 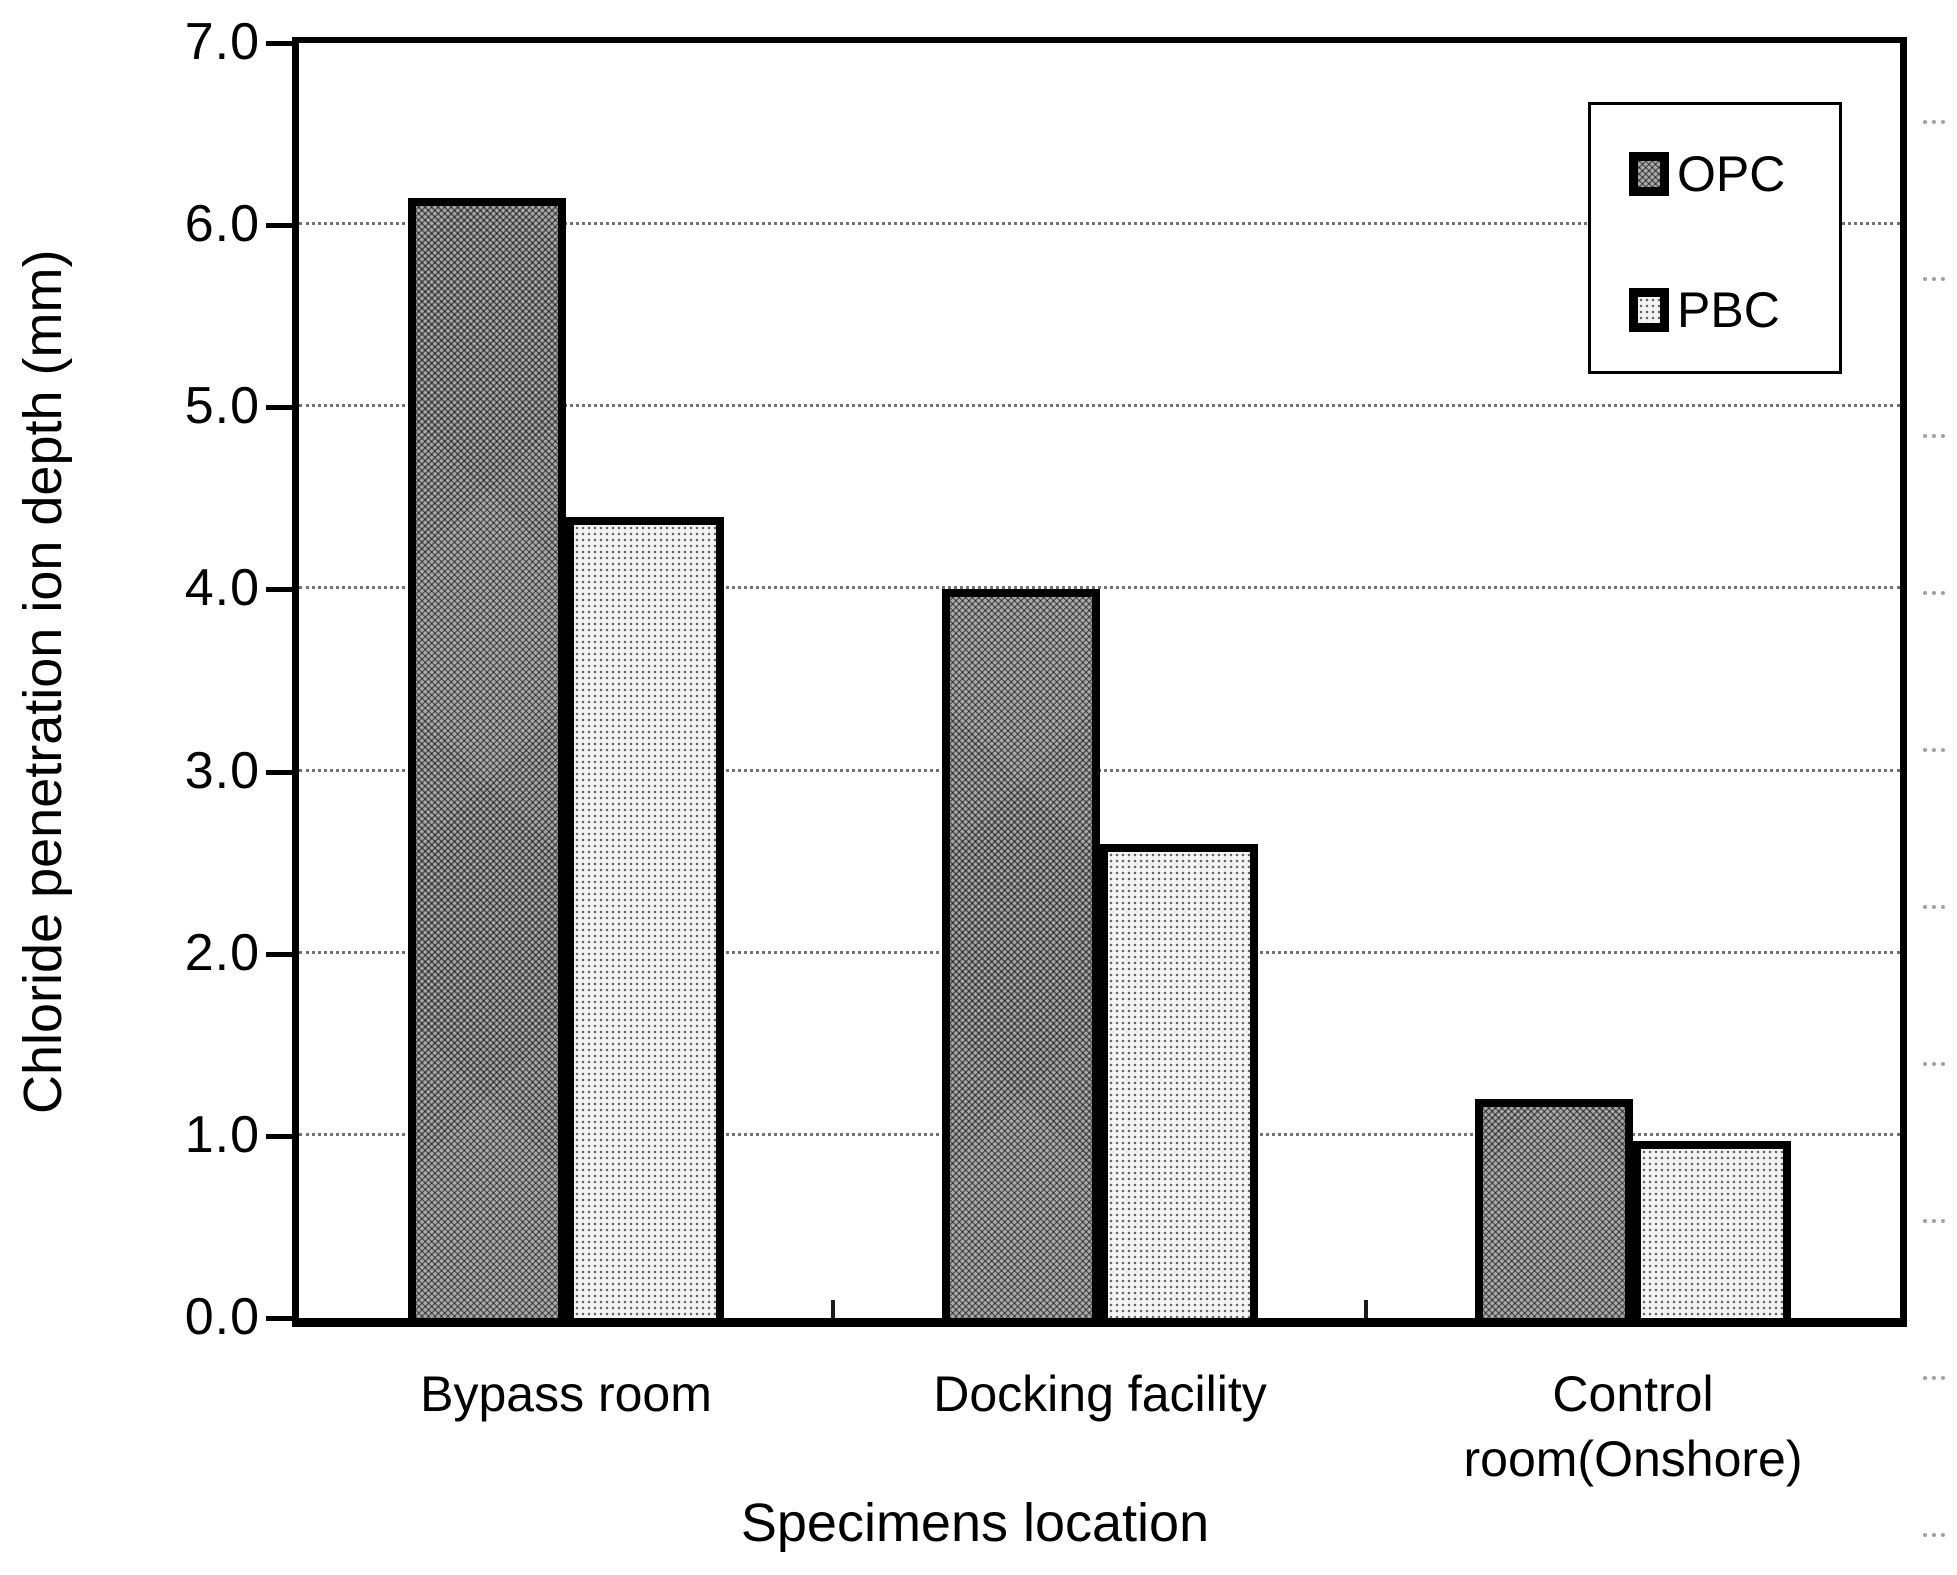 What do you see at coordinates (1649, 310) in the screenshot?
I see `legend-swatch-pbc` at bounding box center [1649, 310].